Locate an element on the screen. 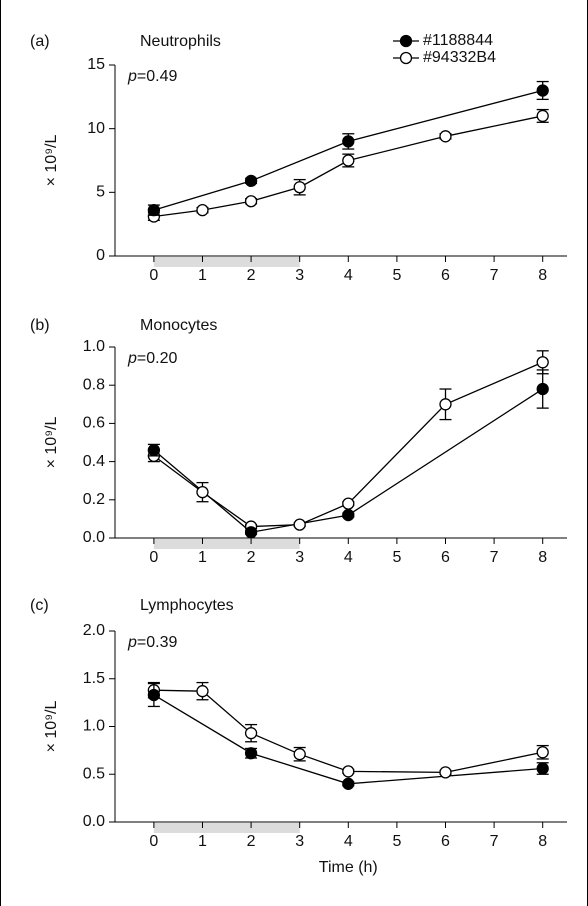  annotation-part: =0.39 is located at coordinates (157, 642).